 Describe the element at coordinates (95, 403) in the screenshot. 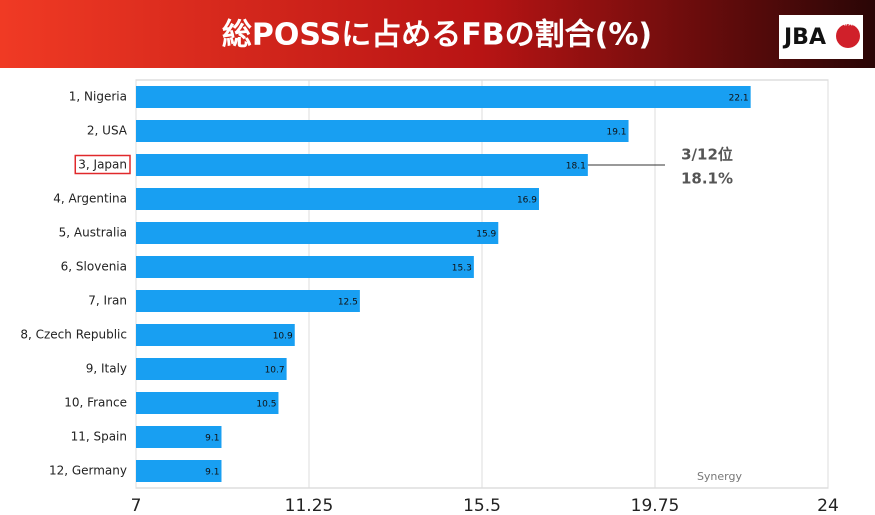

I see `y-tick-label: 10, France` at that location.